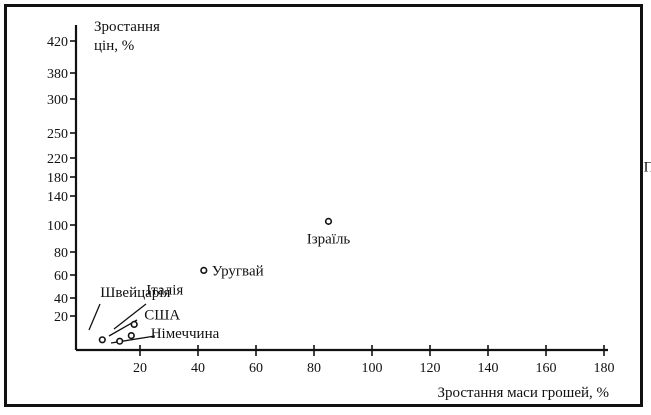  Describe the element at coordinates (57, 178) in the screenshot. I see `y-tick-label: 180` at that location.